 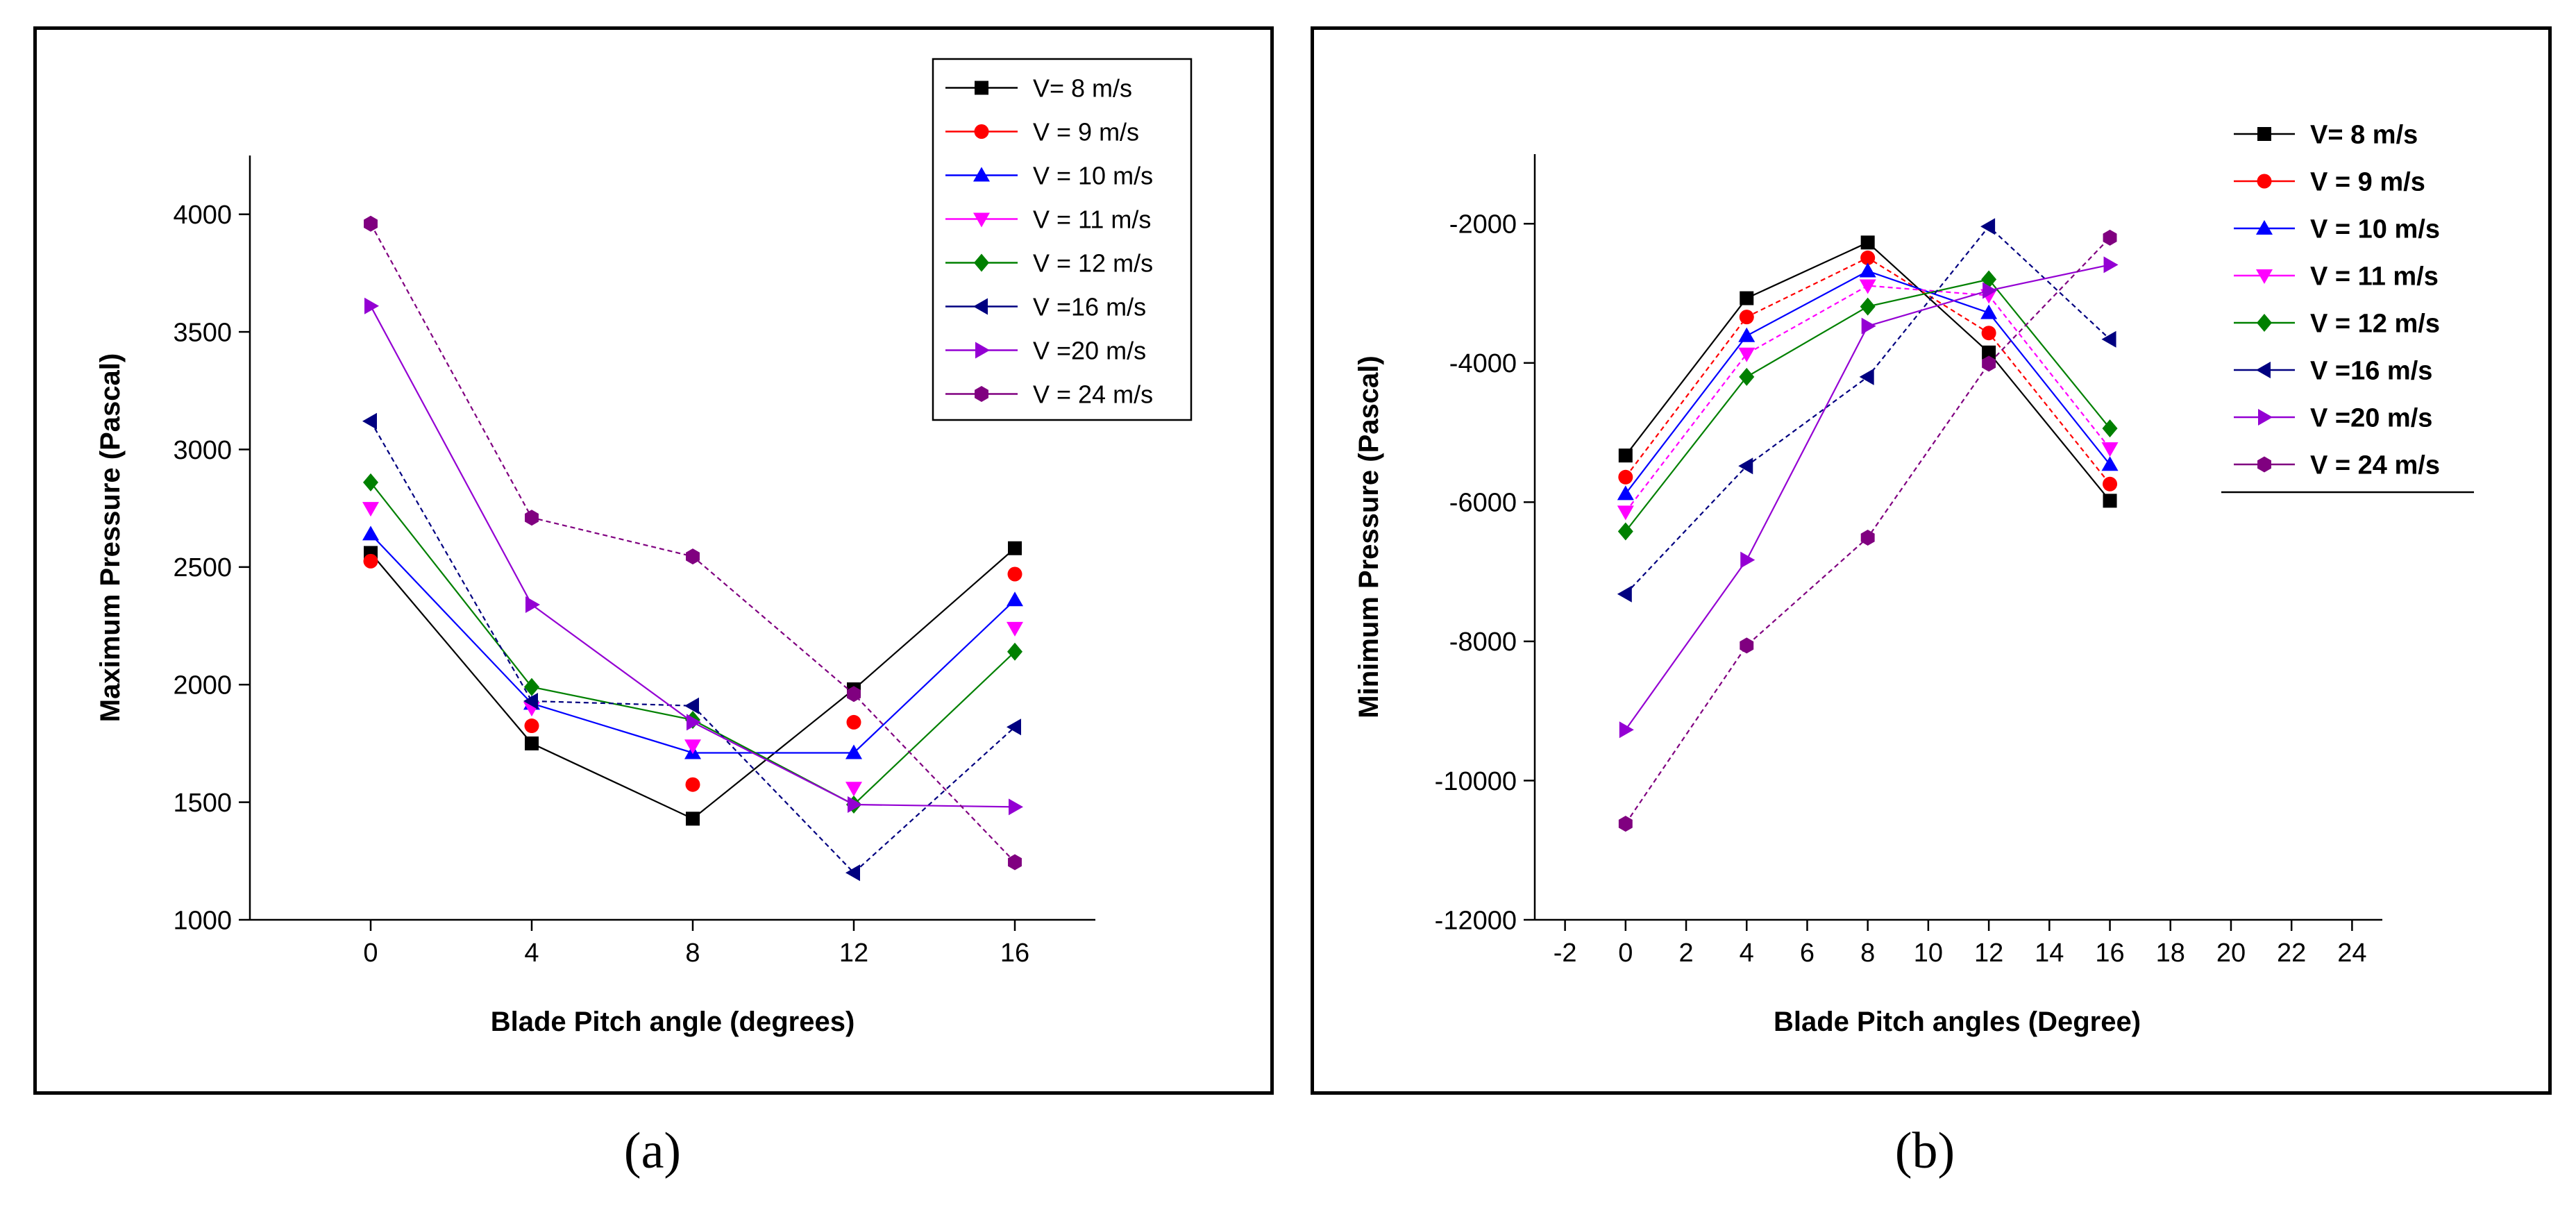 I want to click on x-tick-label: 24, so click(x=2351, y=953).